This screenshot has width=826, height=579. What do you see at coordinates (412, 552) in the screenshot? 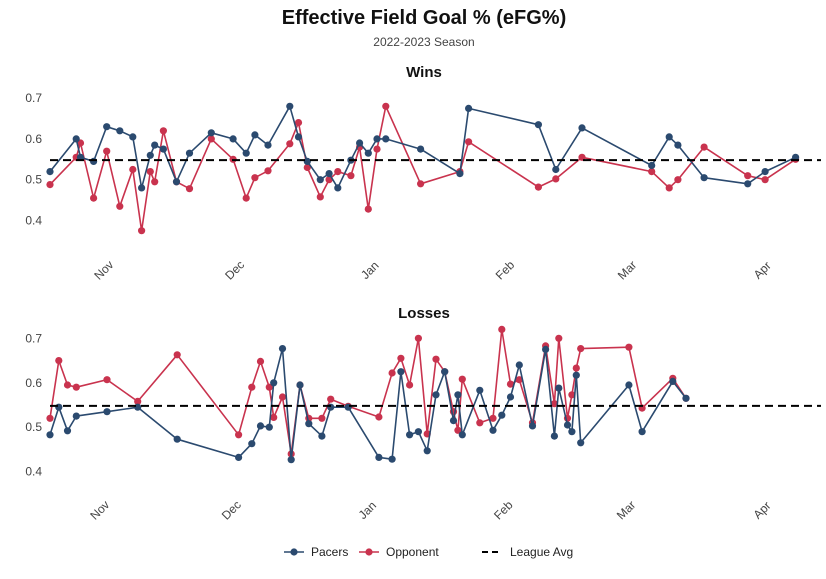
I see `legend-label-opponent: Opponent` at bounding box center [412, 552].